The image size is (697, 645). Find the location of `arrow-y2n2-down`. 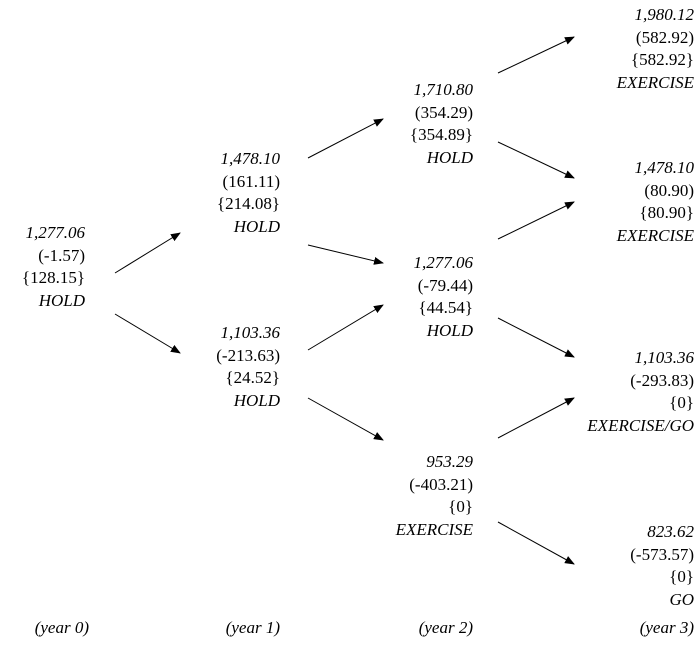

arrow-y2n2-down is located at coordinates (536, 543).